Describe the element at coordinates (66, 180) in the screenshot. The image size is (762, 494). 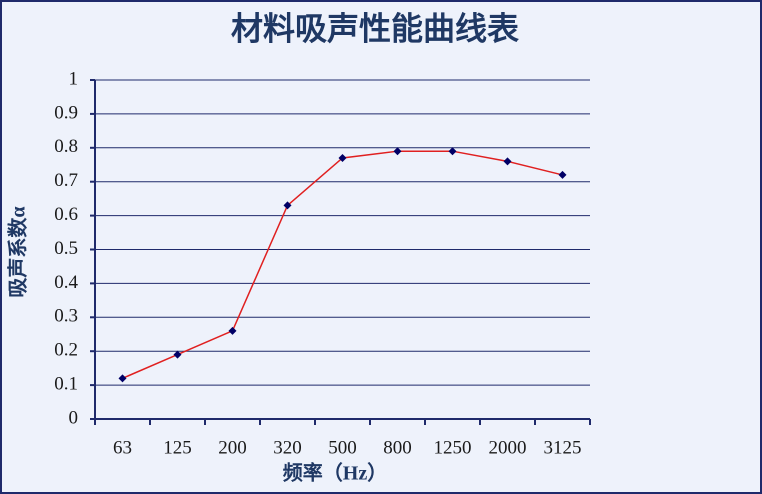
I see `y-tick-label: 0.7` at that location.